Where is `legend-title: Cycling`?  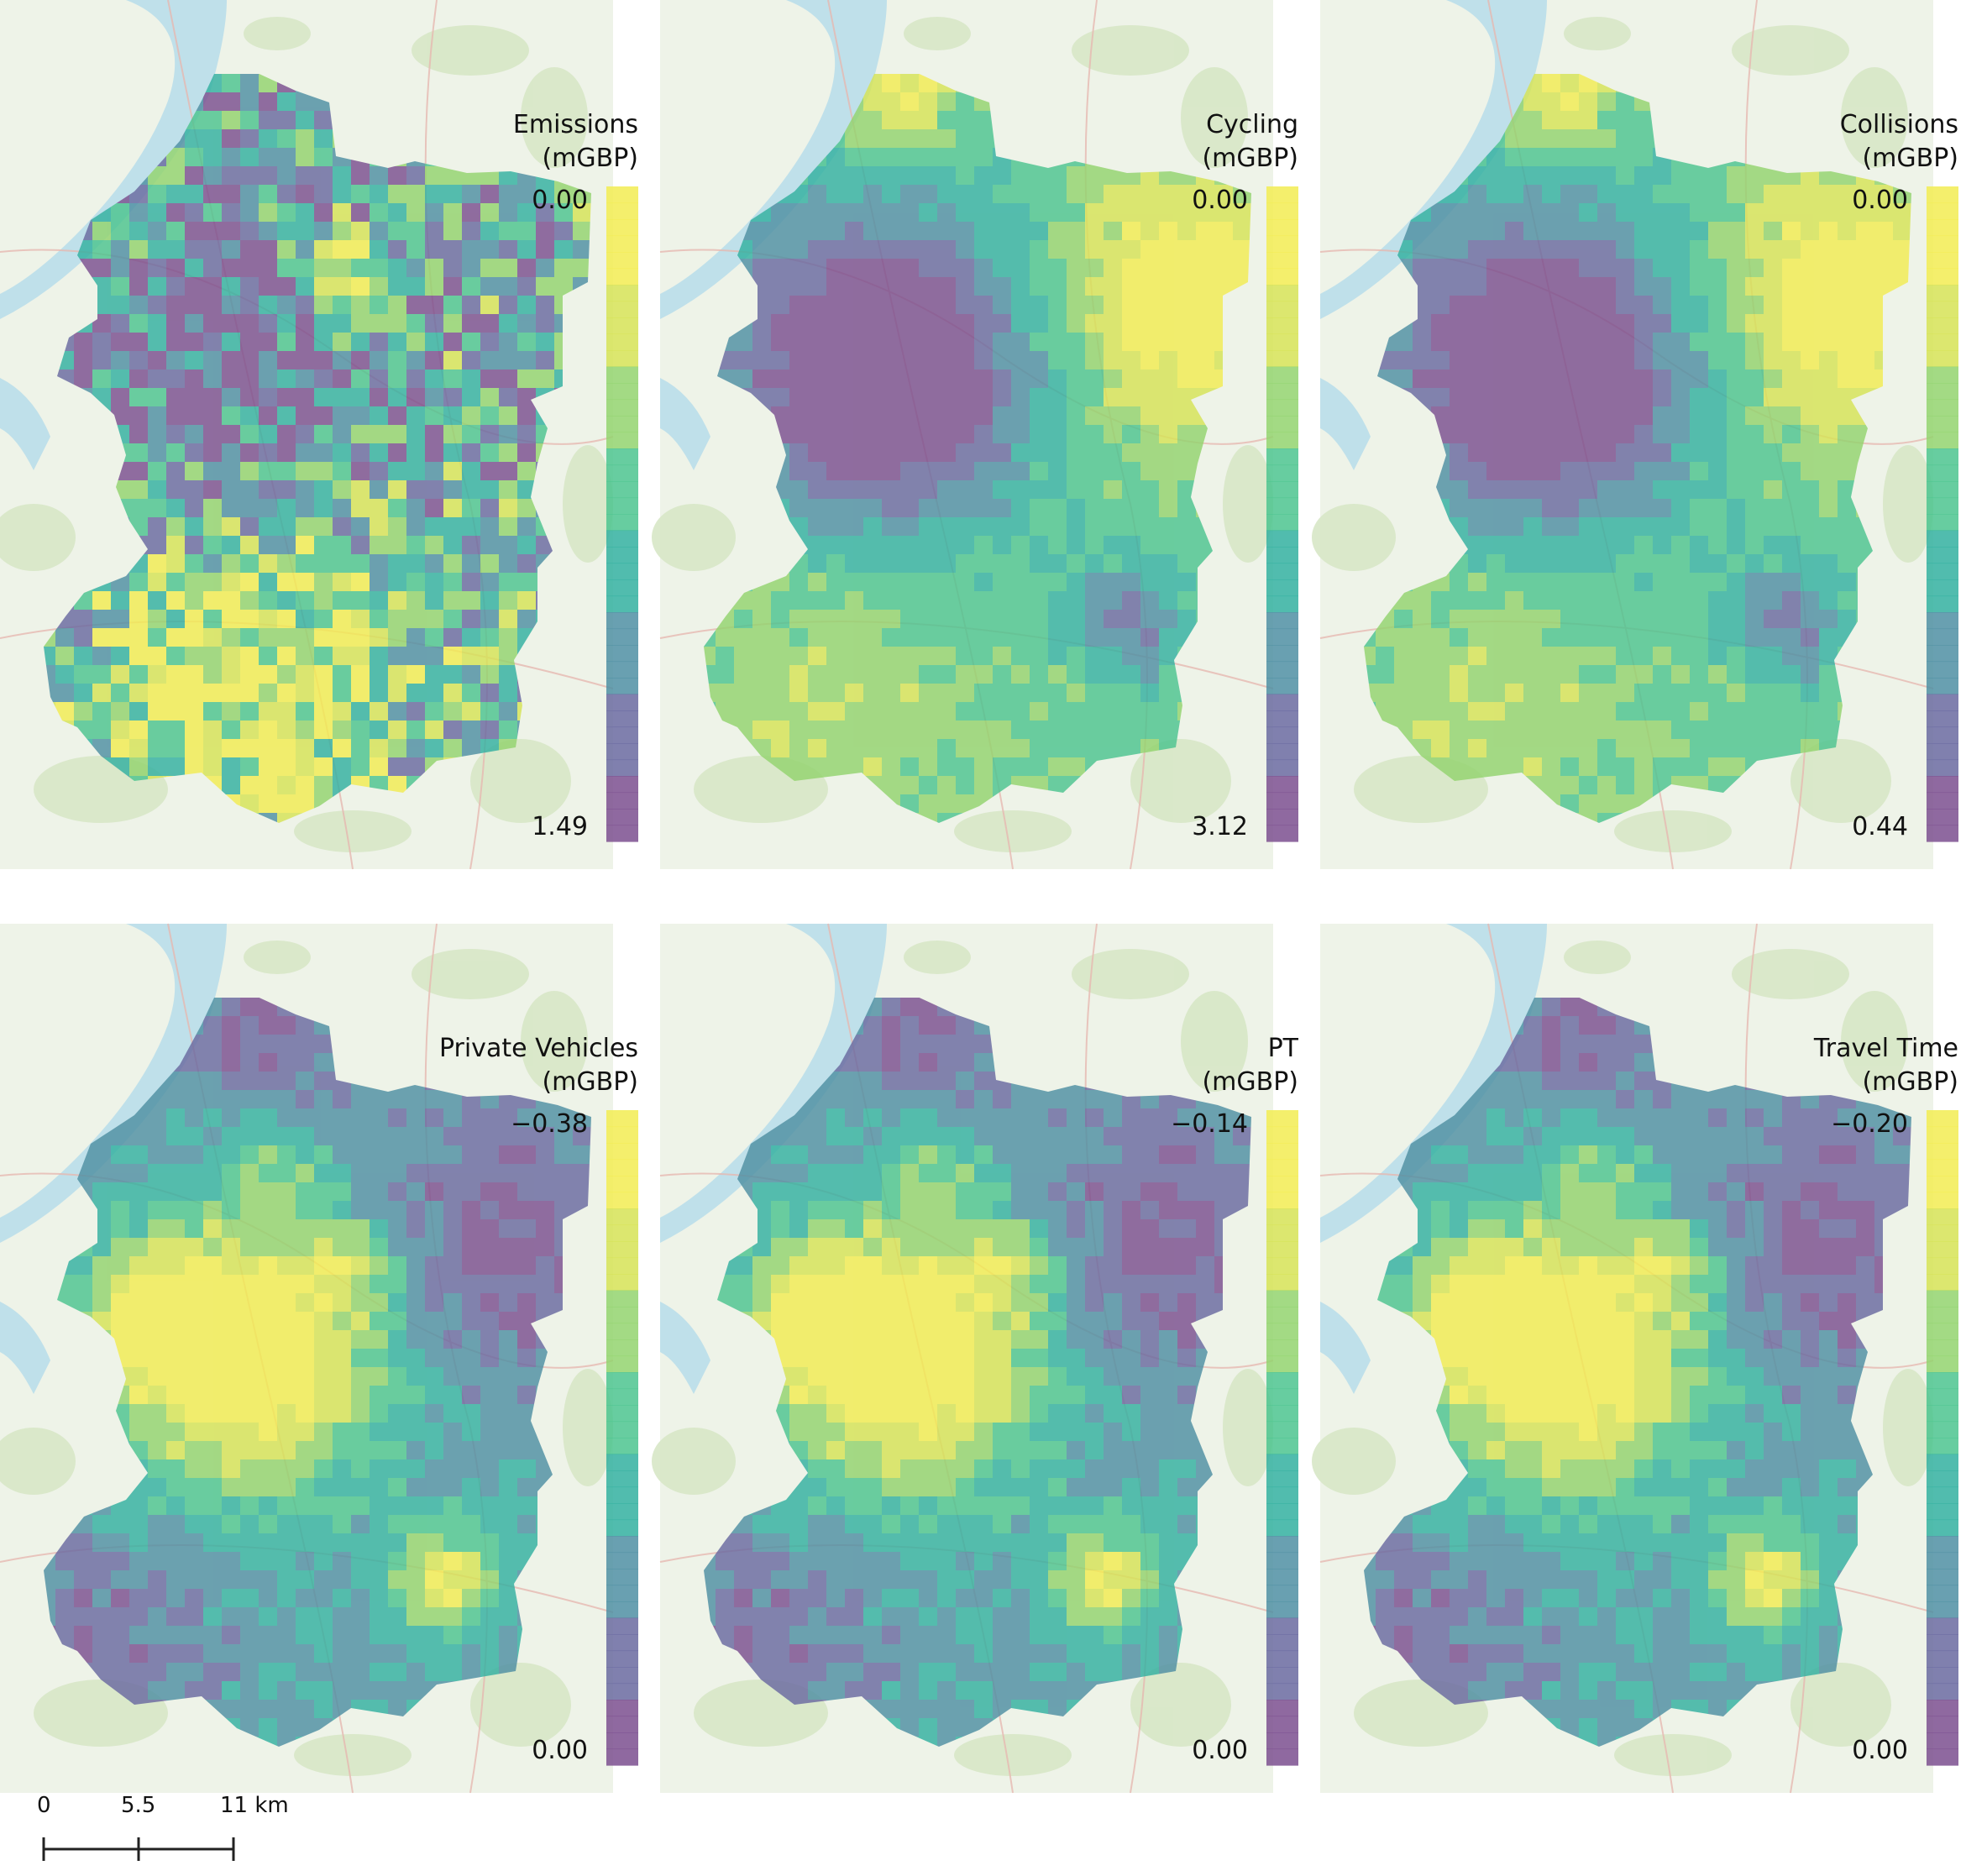 legend-title: Cycling is located at coordinates (1252, 125).